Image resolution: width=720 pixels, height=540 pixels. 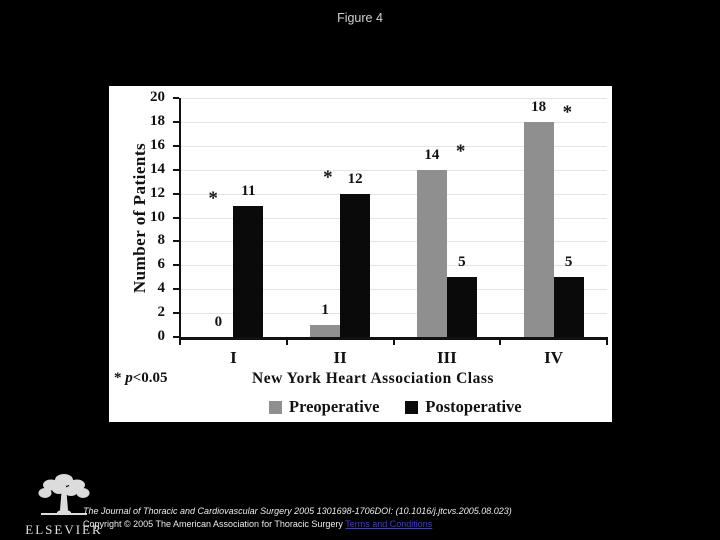 What do you see at coordinates (64, 529) in the screenshot?
I see `publisher-name: ELSEVIER` at bounding box center [64, 529].